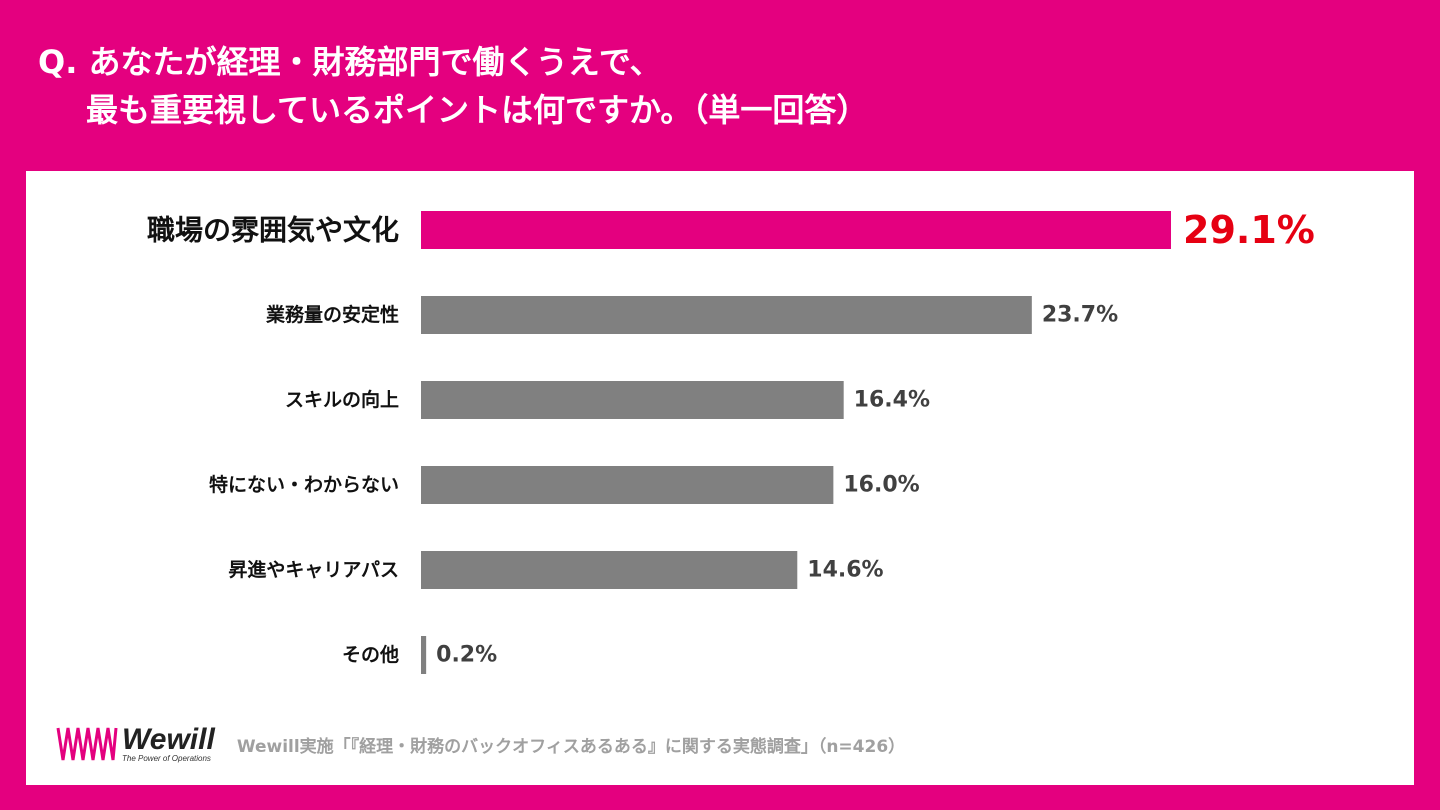 The height and width of the screenshot is (810, 1440). What do you see at coordinates (166, 758) in the screenshot?
I see `logo-tagline: The Power of Operations` at bounding box center [166, 758].